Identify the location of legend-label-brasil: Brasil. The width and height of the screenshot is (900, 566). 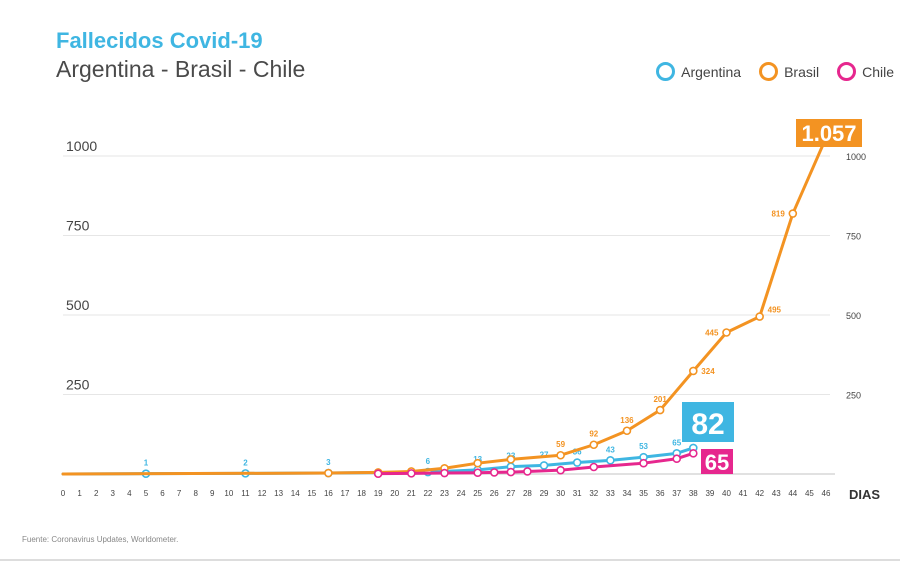
(802, 71).